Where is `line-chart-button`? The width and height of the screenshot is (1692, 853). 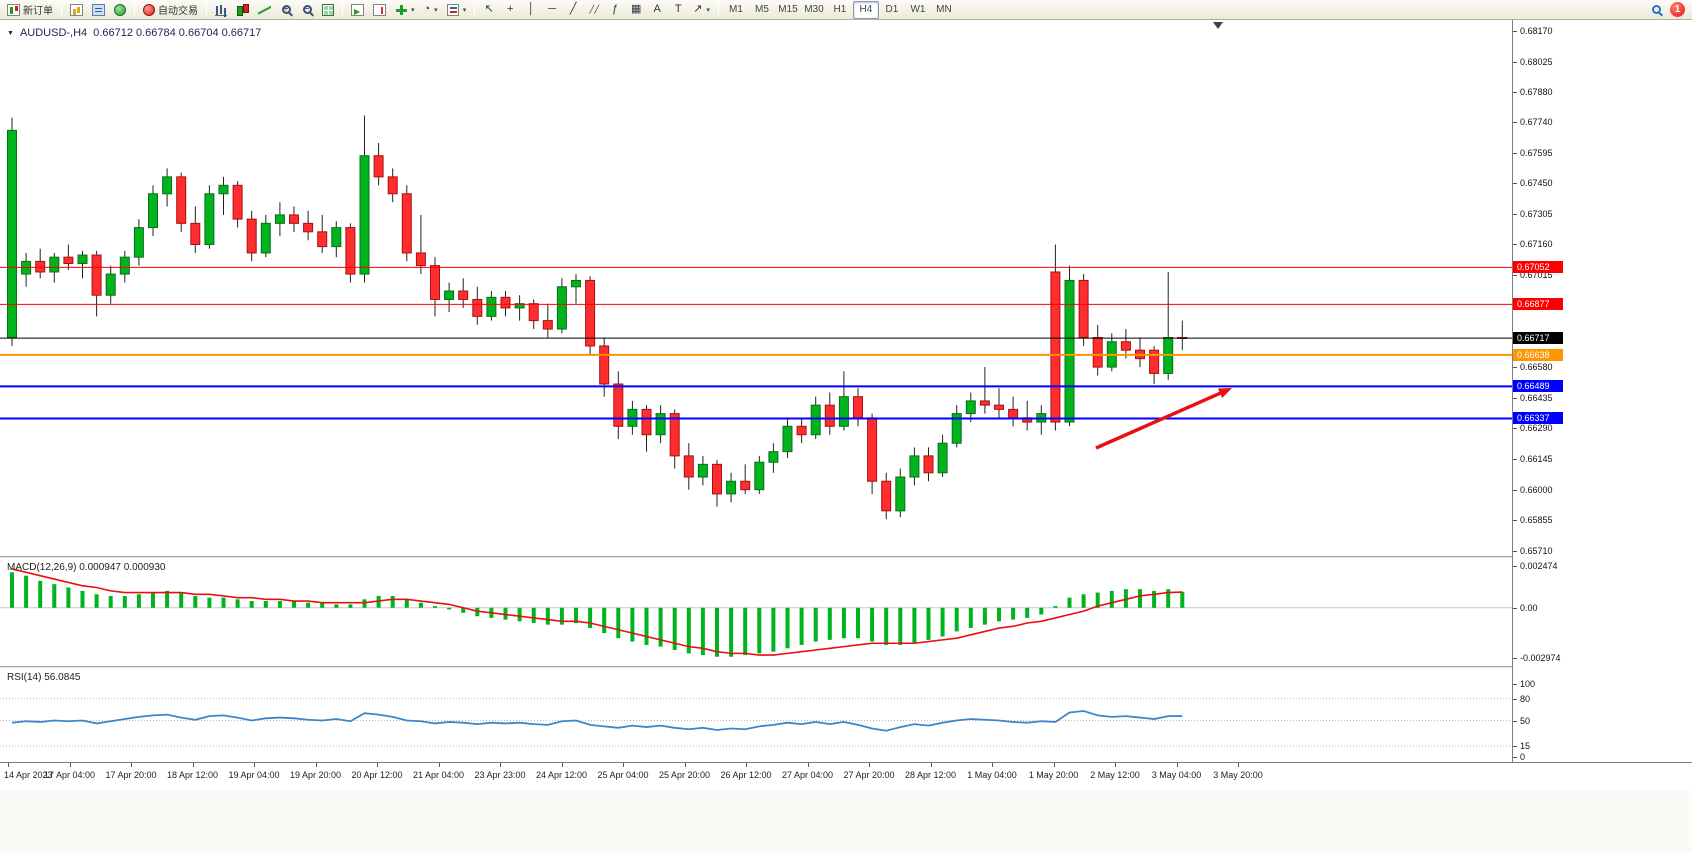
line-chart-button is located at coordinates (264, 10).